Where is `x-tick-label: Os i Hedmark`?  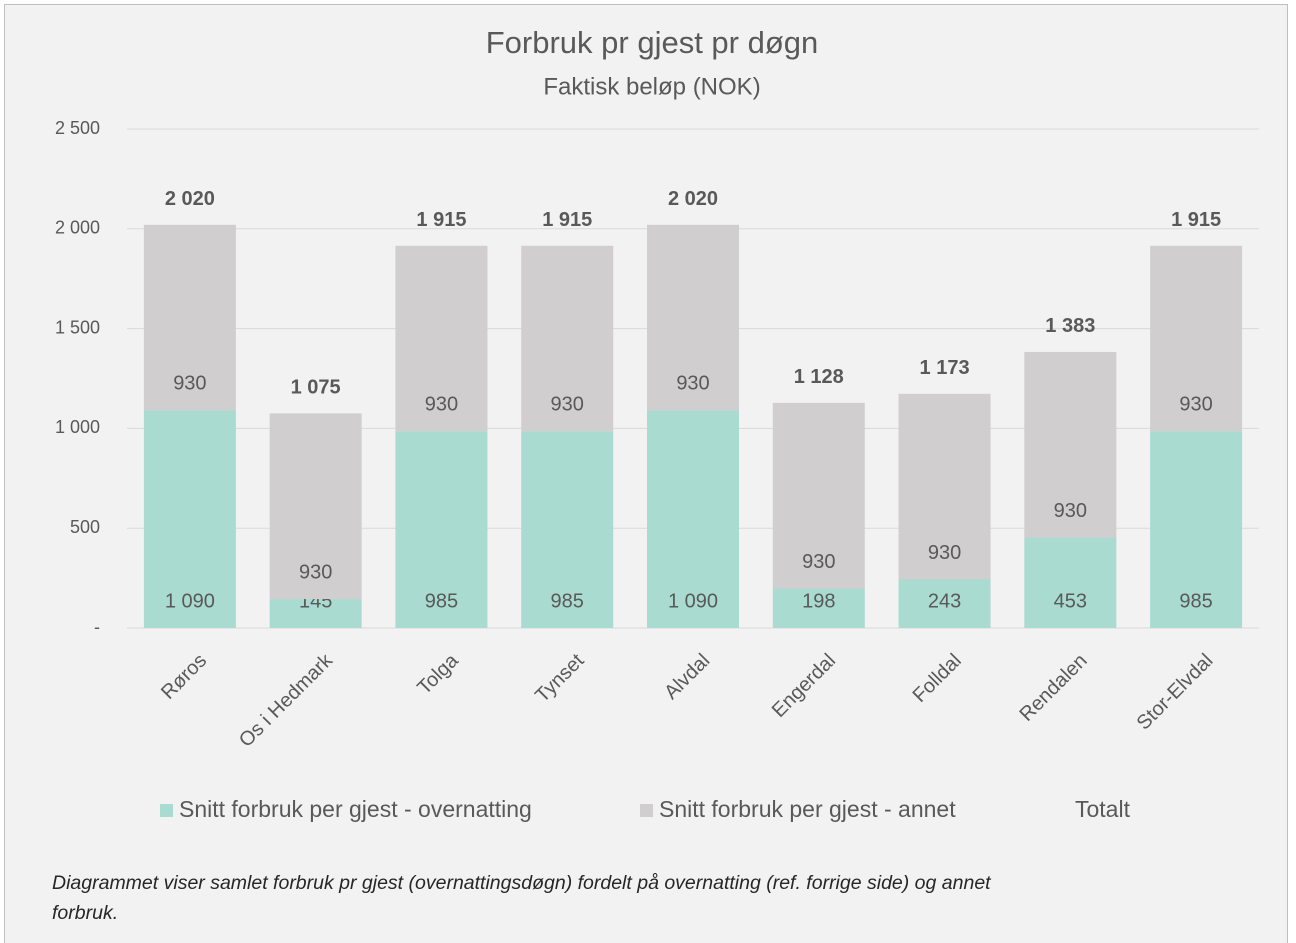
x-tick-label: Os i Hedmark is located at coordinates (286, 700).